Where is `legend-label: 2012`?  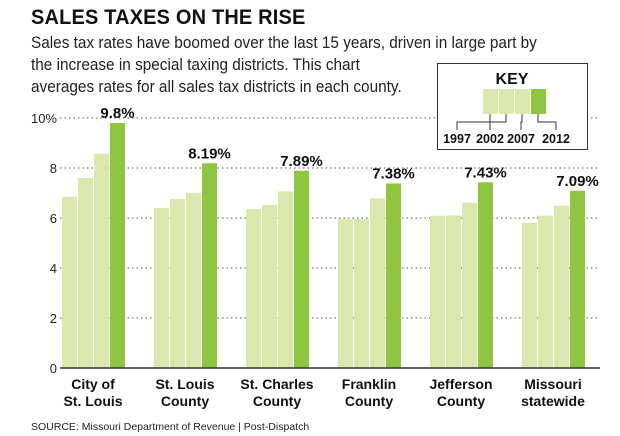 legend-label: 2012 is located at coordinates (556, 139).